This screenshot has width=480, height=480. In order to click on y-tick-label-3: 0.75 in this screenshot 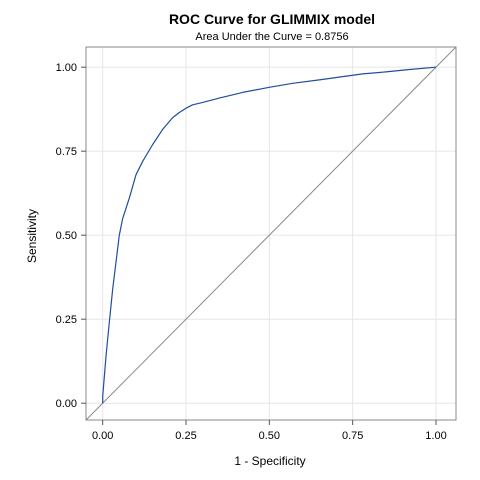, I will do `click(66, 152)`.